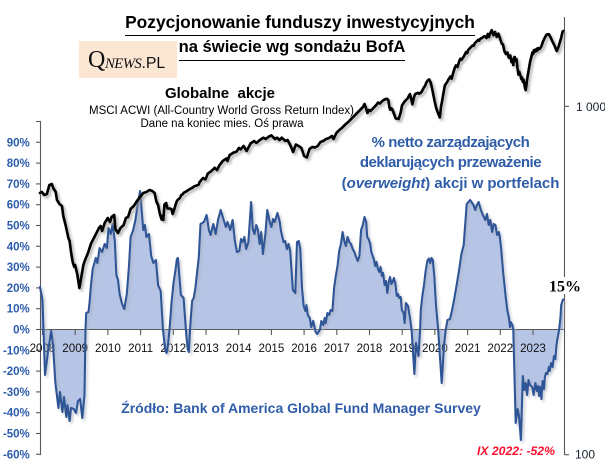 Image resolution: width=605 pixels, height=474 pixels. I want to click on svg-text: 2016, so click(304, 348).